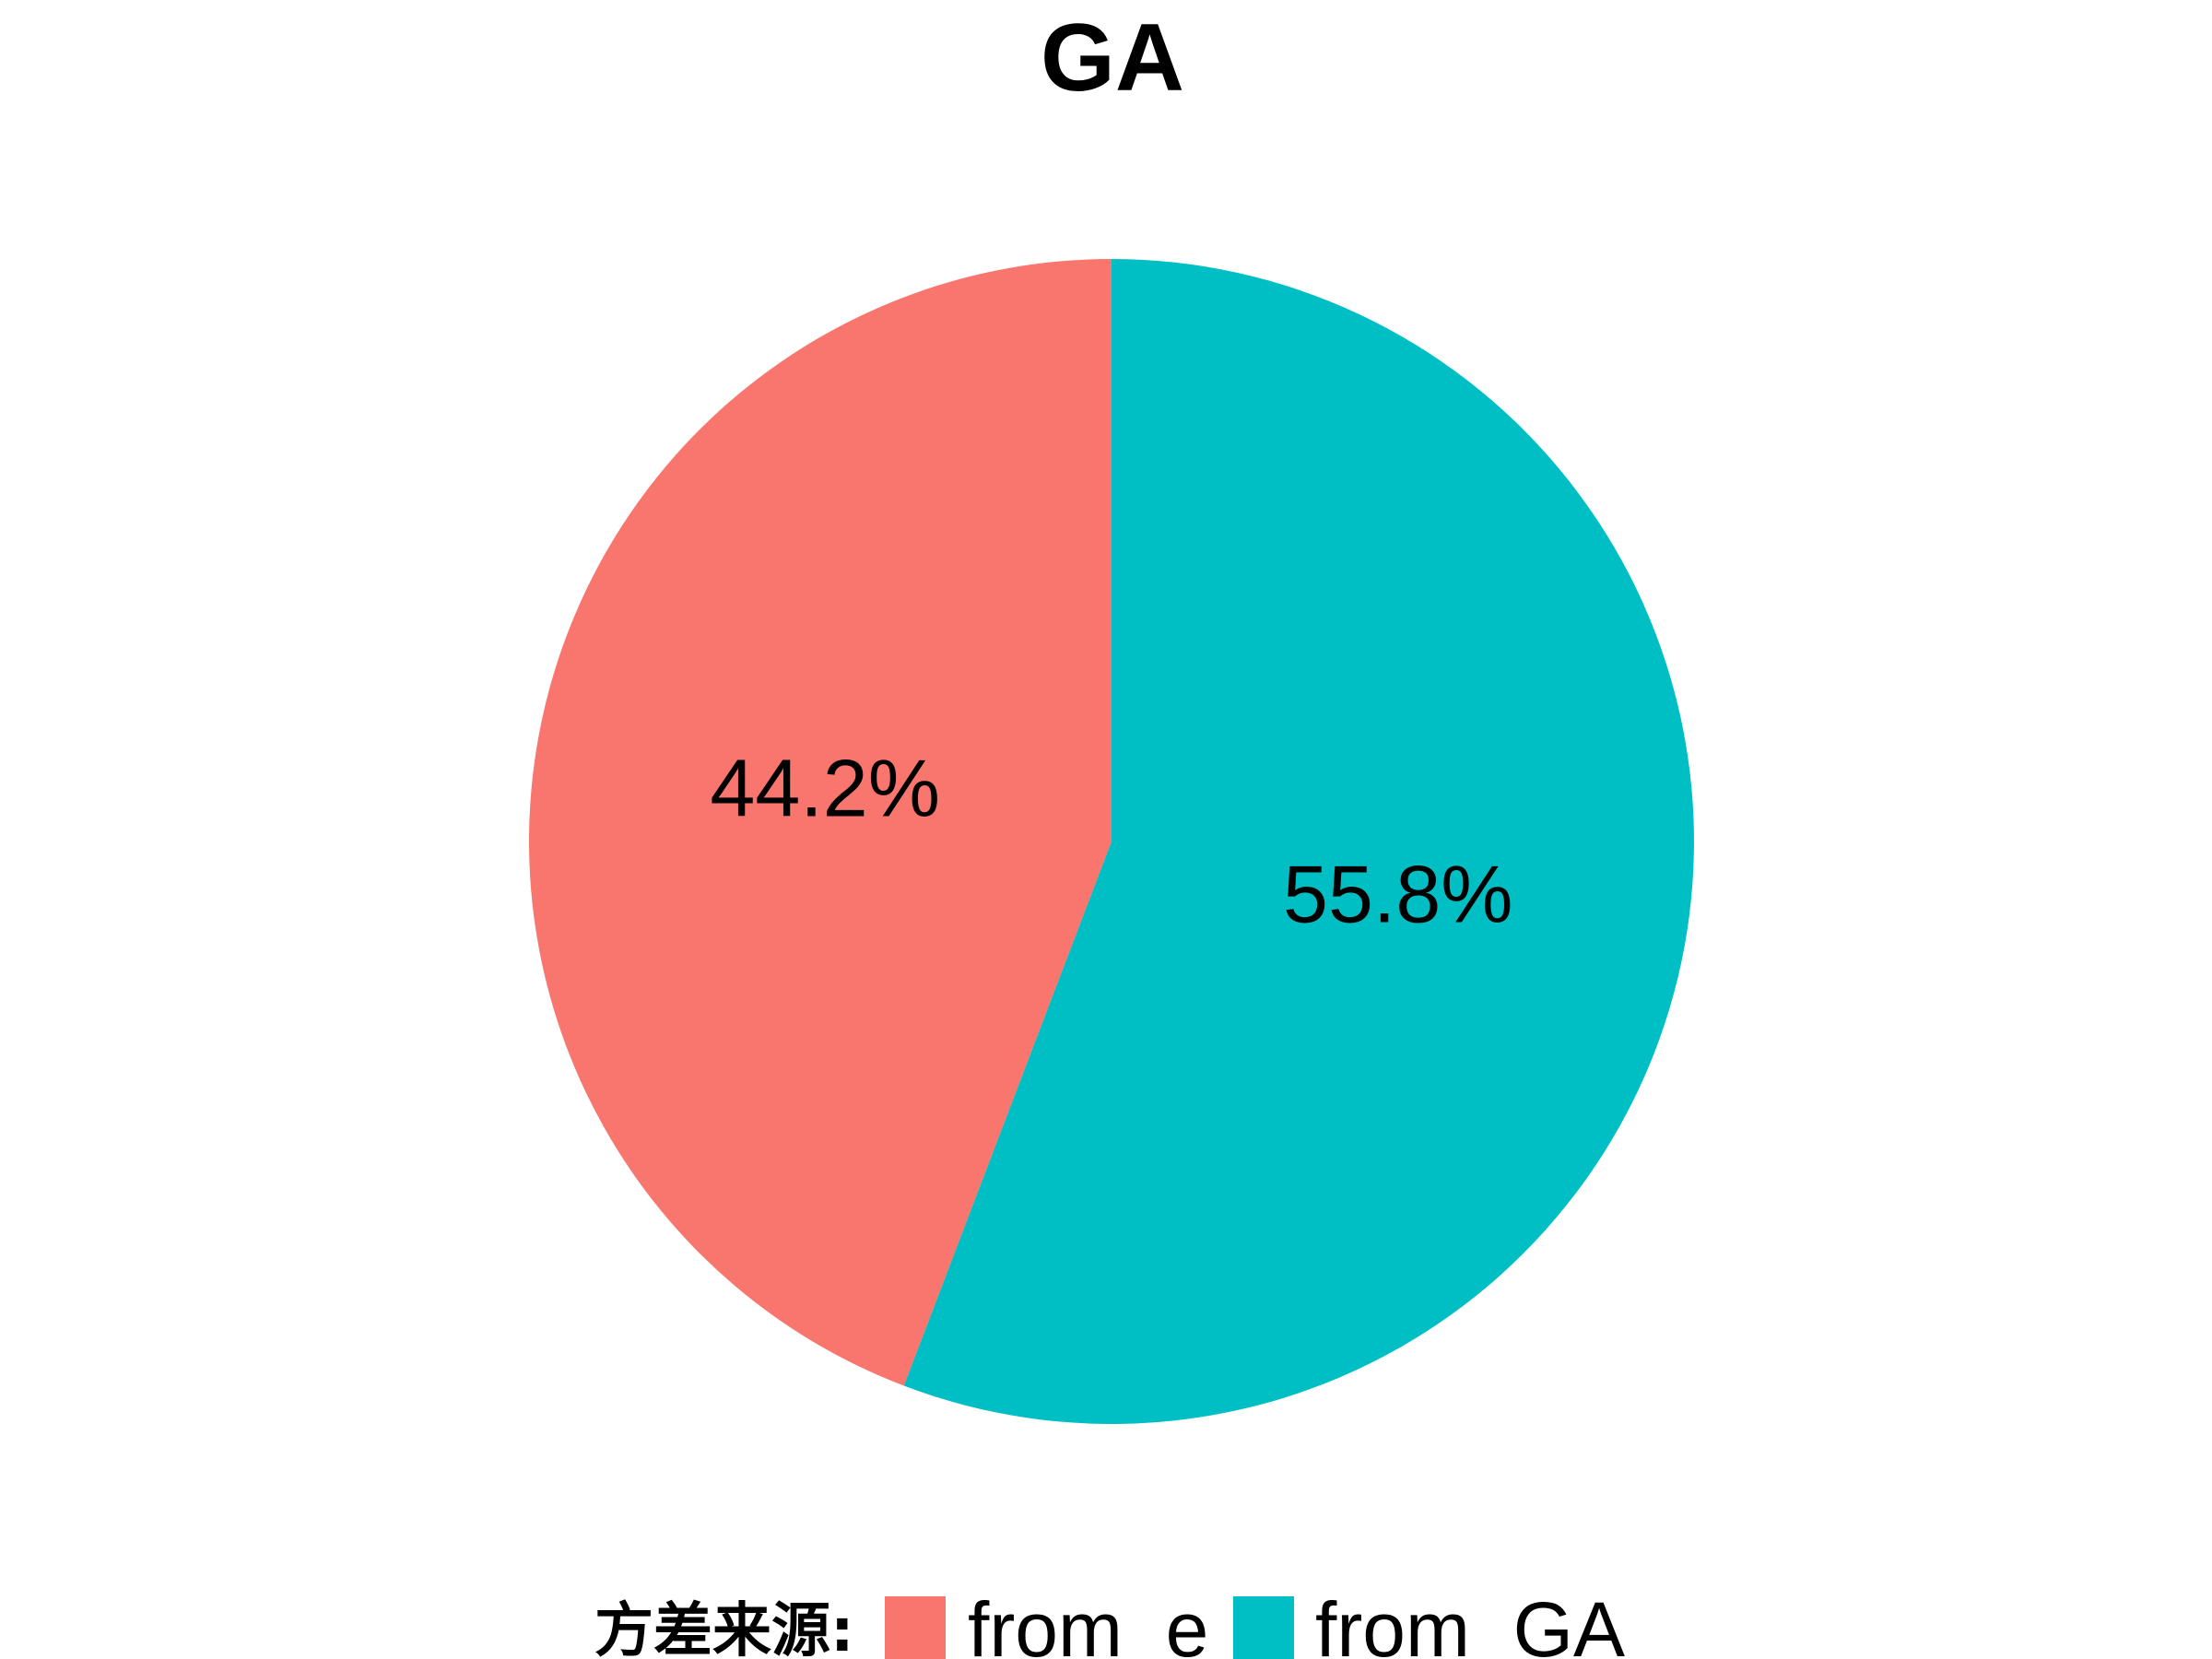 This screenshot has width=2212, height=1659. I want to click on pie-slice-labels: 44.2% 55.8%, so click(1111, 841).